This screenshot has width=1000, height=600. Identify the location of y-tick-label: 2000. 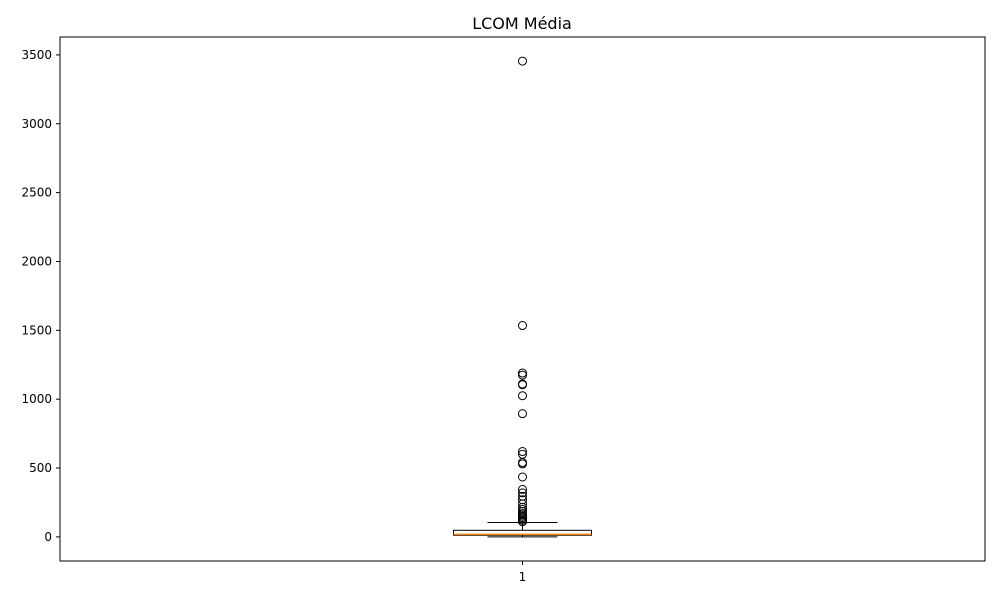
(36, 261).